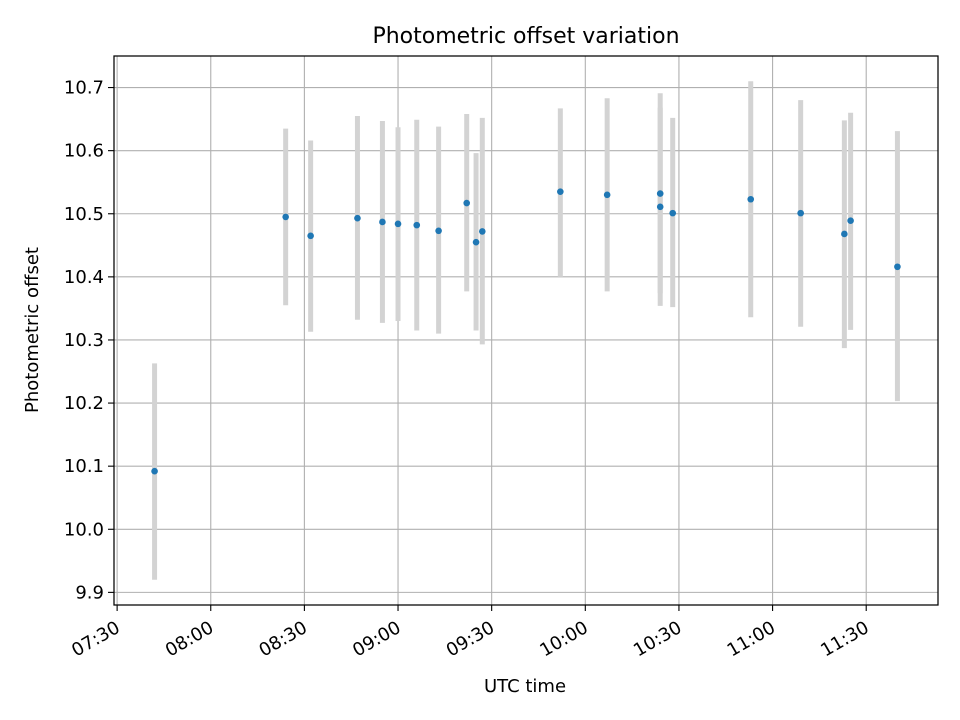  I want to click on y-tick-label: 10.4, so click(84, 277).